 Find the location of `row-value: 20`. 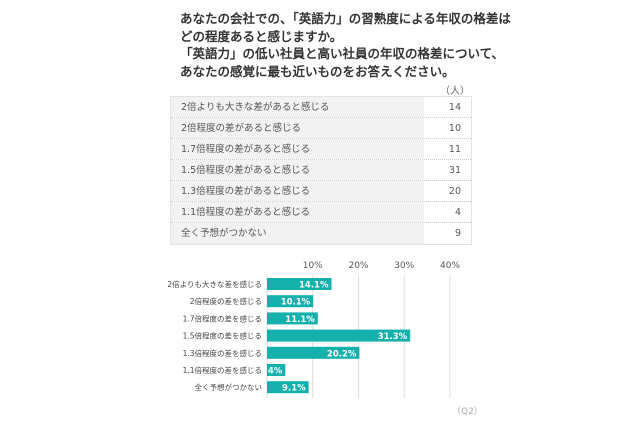

row-value: 20 is located at coordinates (454, 191).